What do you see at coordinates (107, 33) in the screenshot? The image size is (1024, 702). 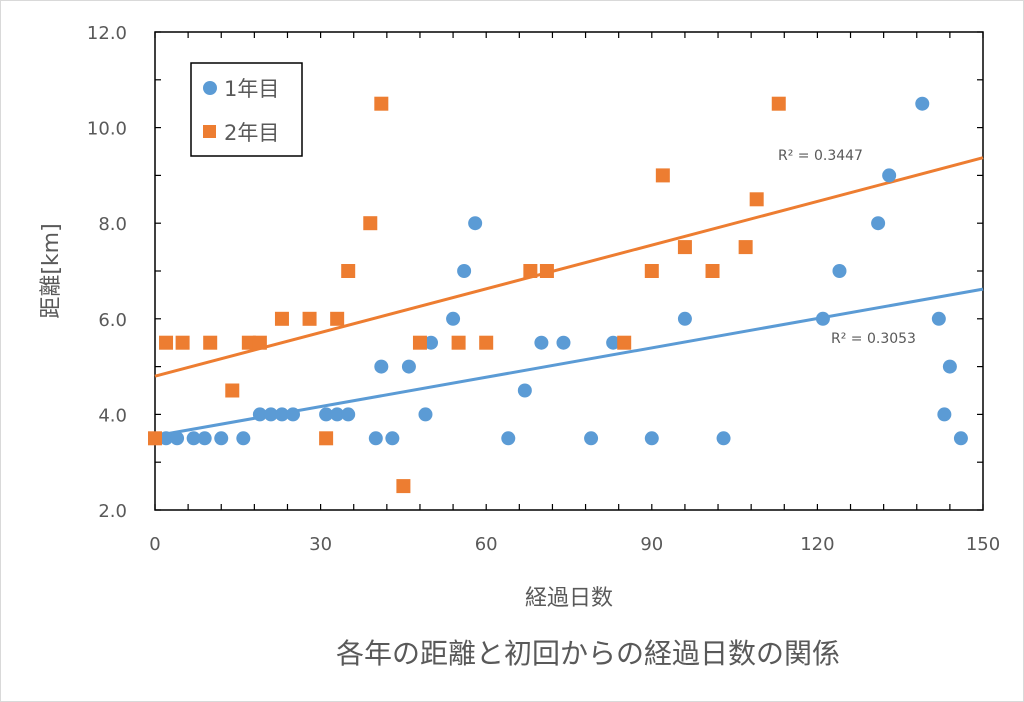 I see `y-tick-label: 12.0` at bounding box center [107, 33].